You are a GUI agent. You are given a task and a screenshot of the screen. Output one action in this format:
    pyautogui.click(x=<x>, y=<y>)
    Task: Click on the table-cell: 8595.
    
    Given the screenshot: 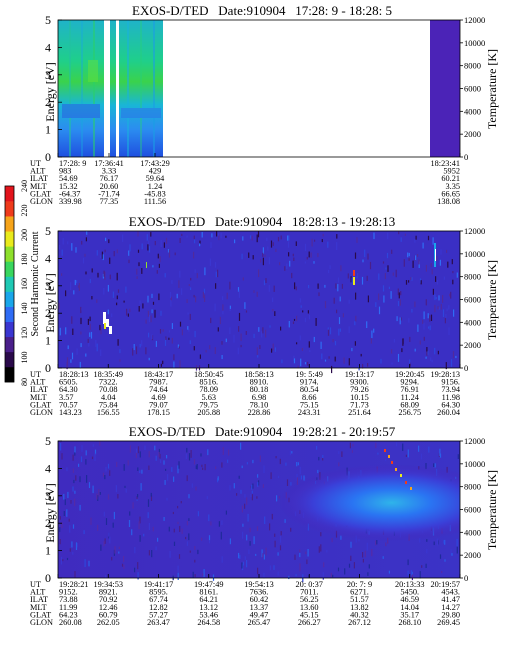 What is the action you would take?
    pyautogui.click(x=158, y=592)
    